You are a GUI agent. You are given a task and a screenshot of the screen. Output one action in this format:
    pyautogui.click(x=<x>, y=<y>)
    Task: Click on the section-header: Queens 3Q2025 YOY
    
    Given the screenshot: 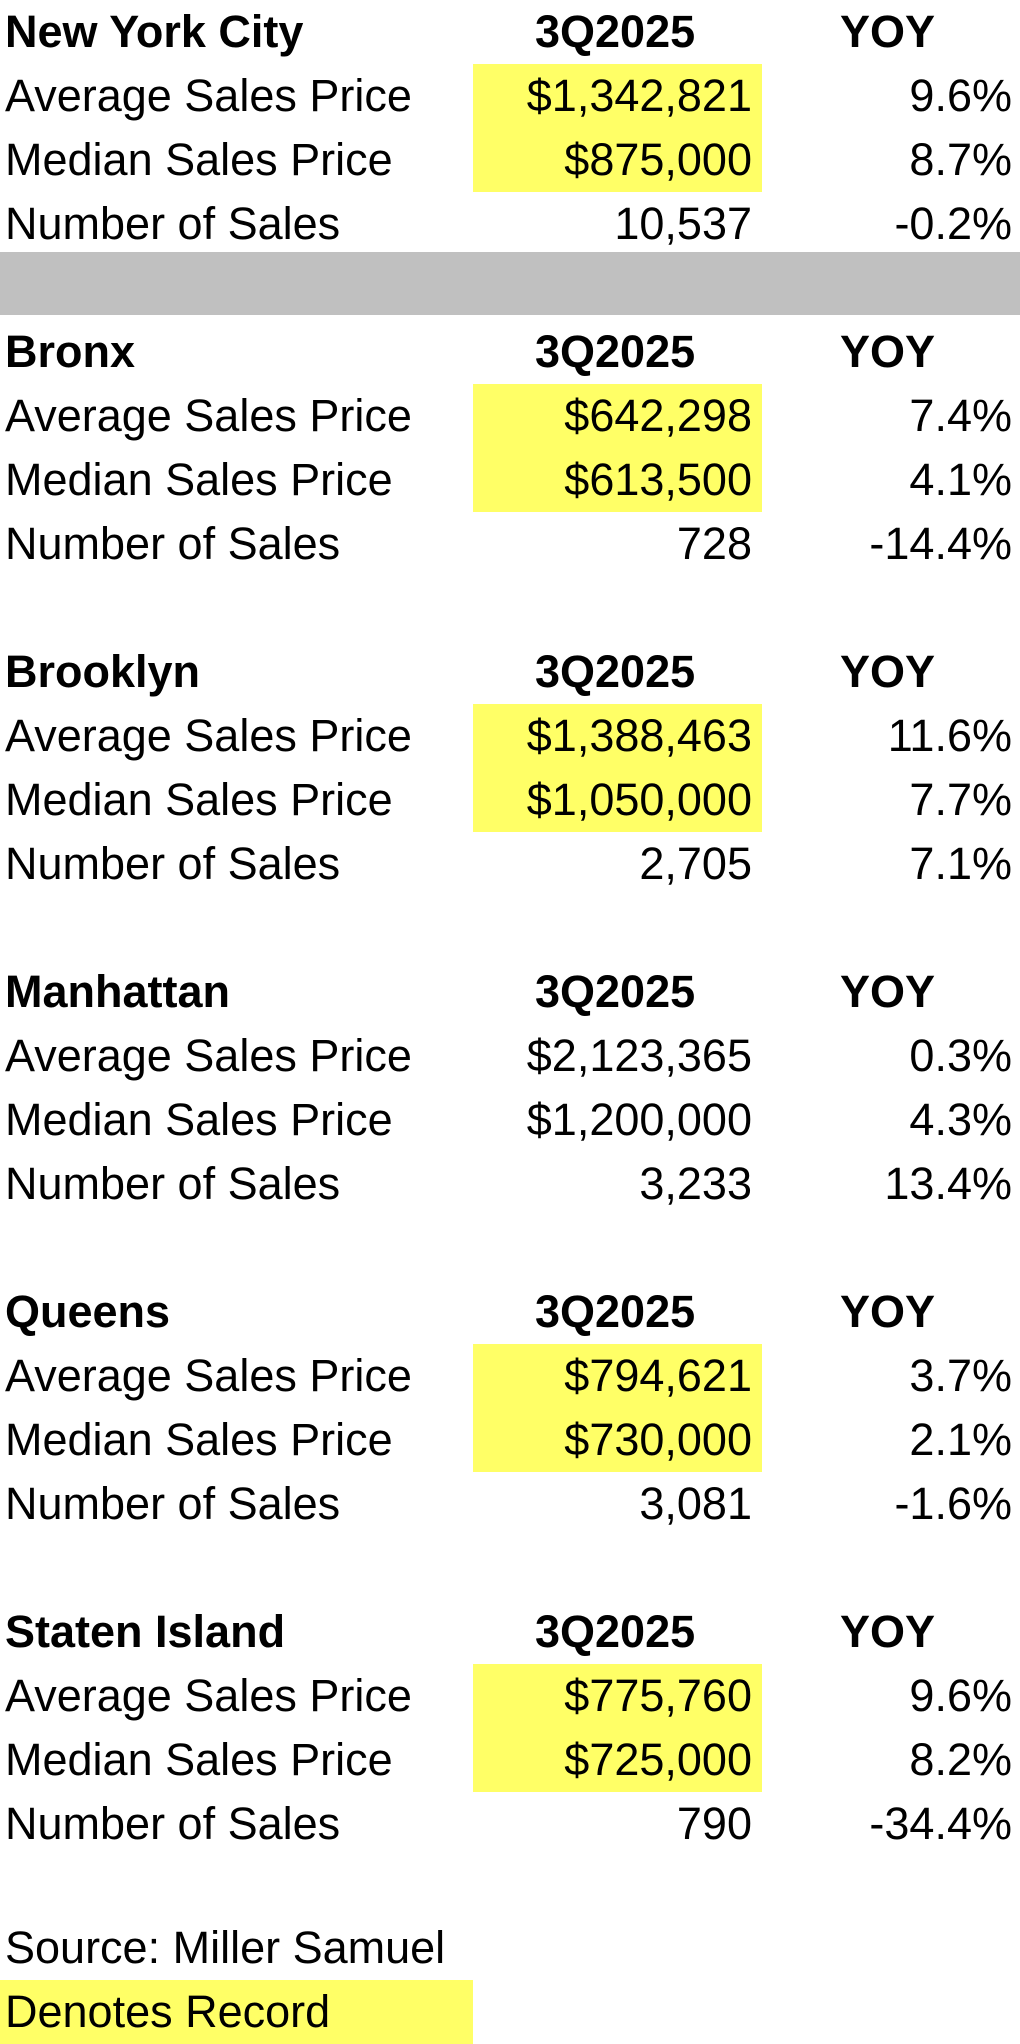 What is the action you would take?
    pyautogui.click(x=510, y=1312)
    